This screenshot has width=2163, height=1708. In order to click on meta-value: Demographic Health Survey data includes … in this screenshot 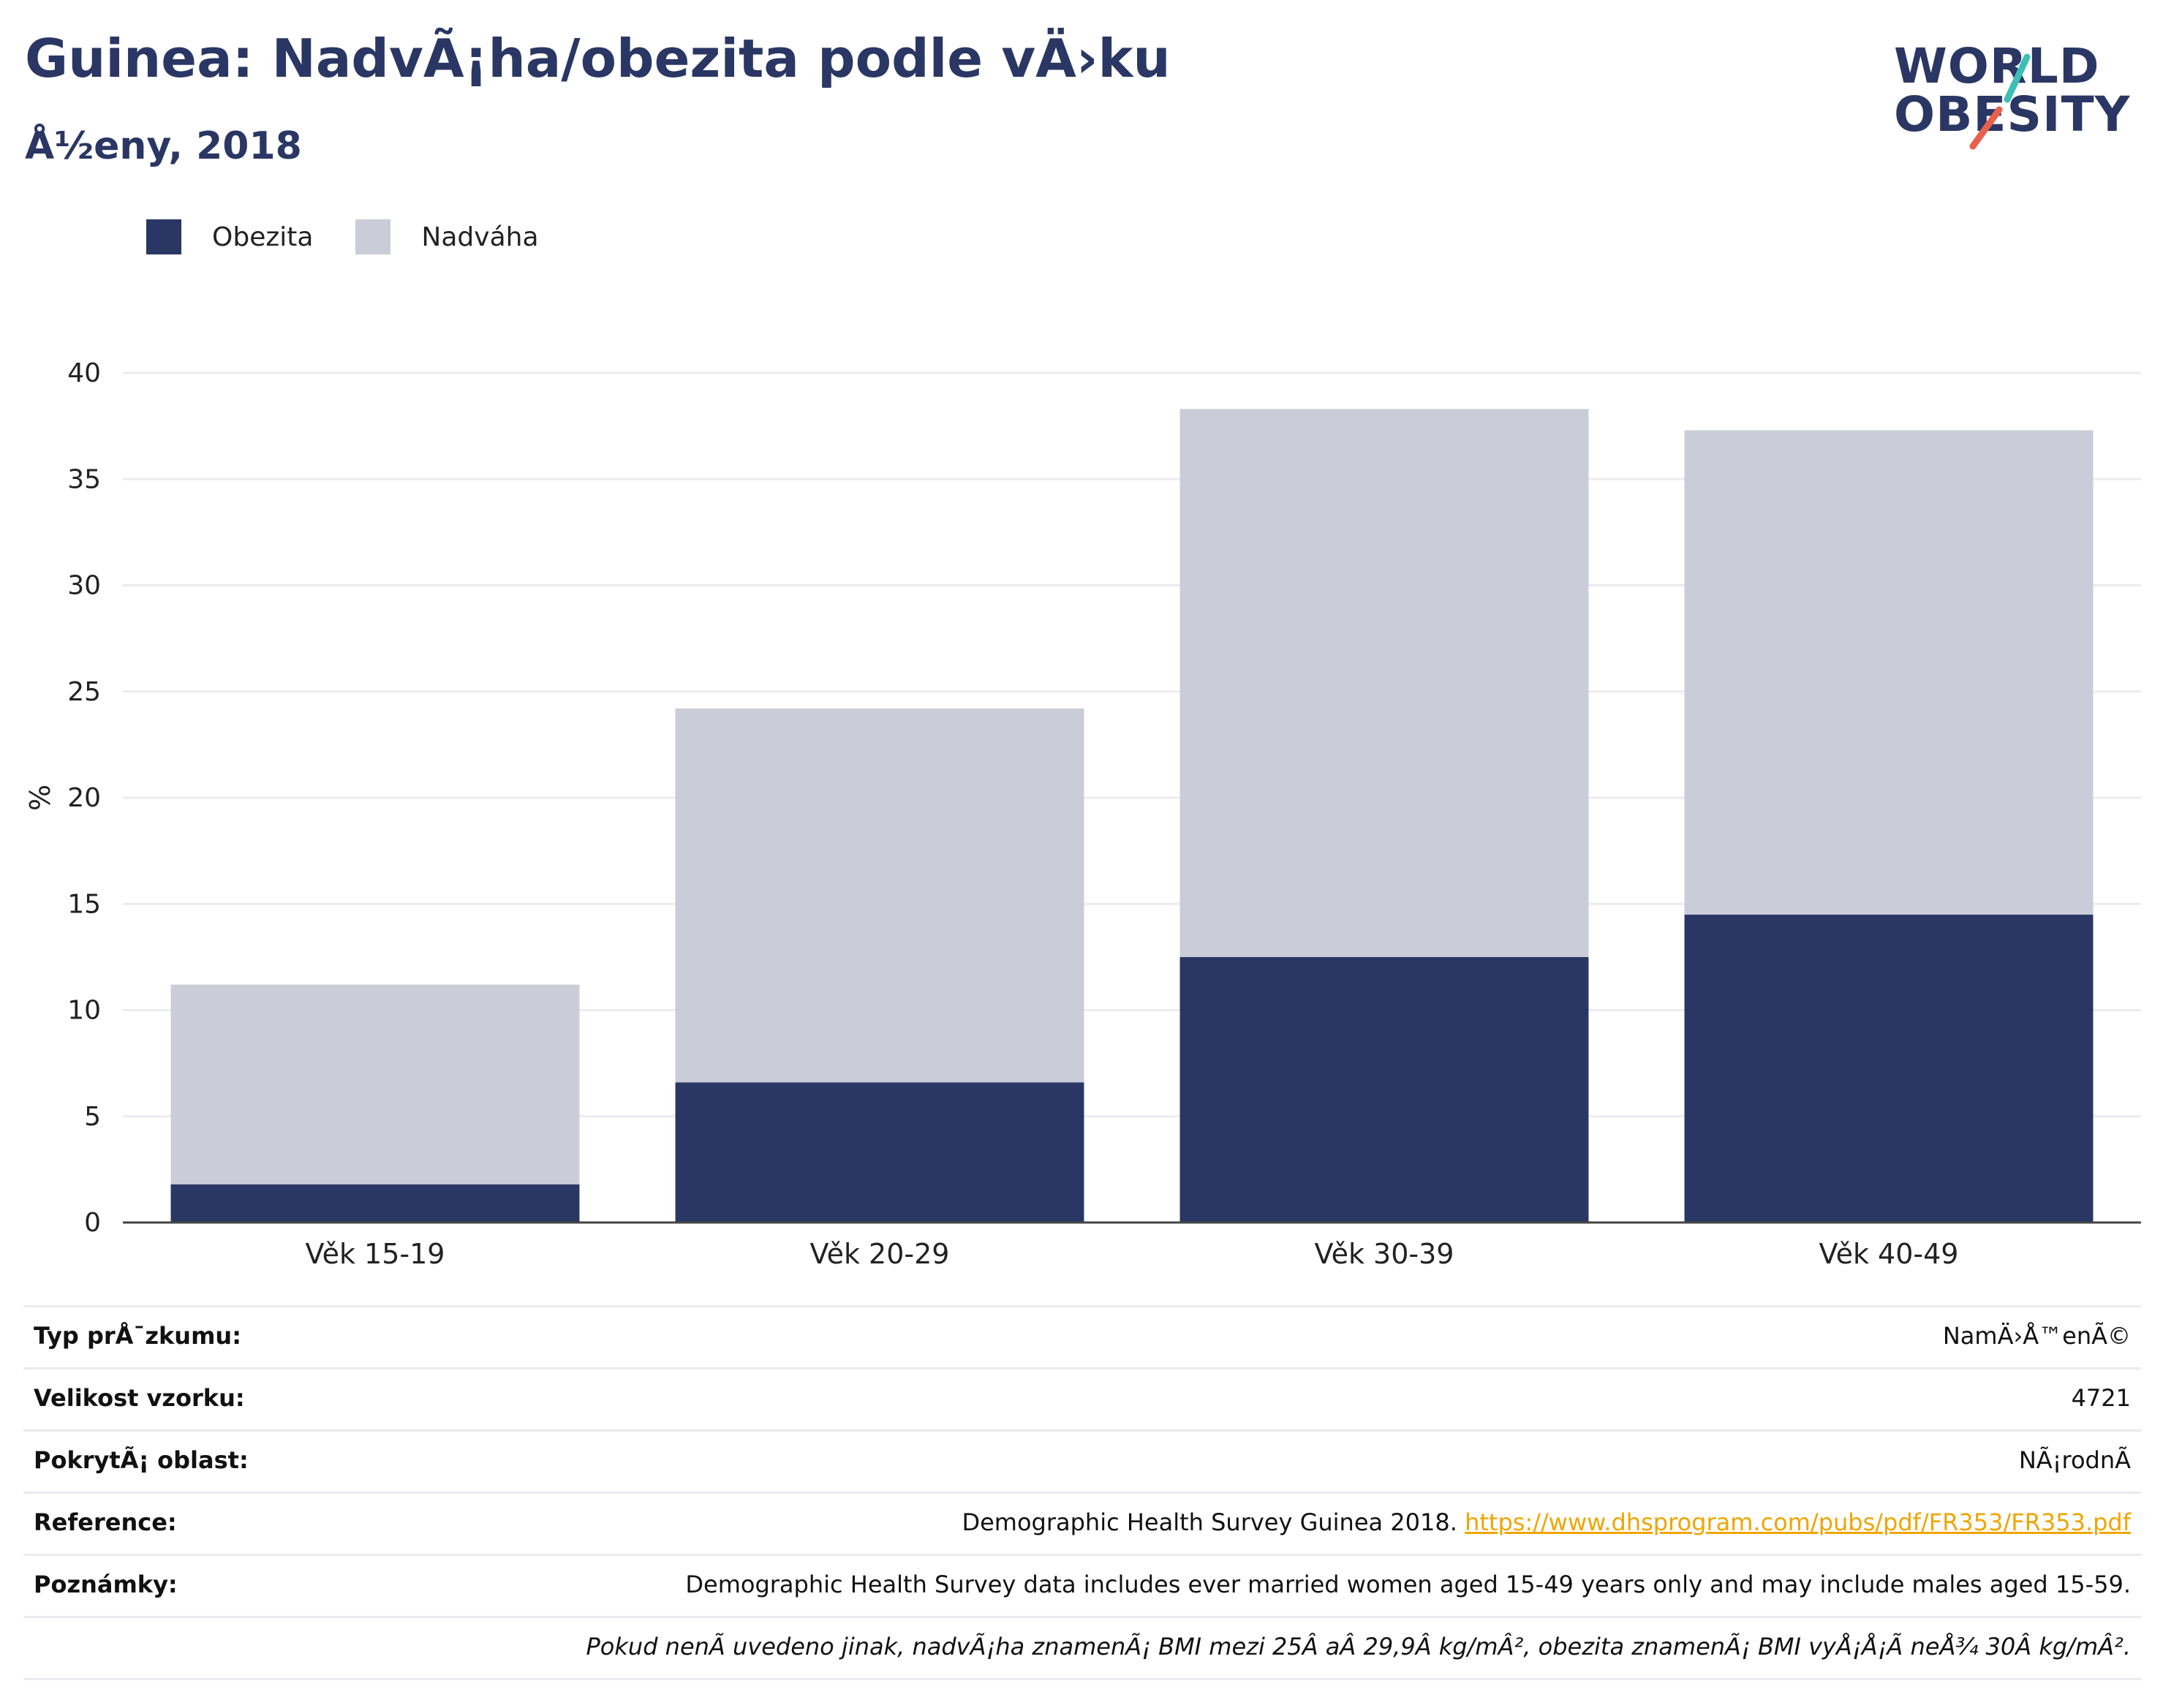, I will do `click(1408, 1584)`.